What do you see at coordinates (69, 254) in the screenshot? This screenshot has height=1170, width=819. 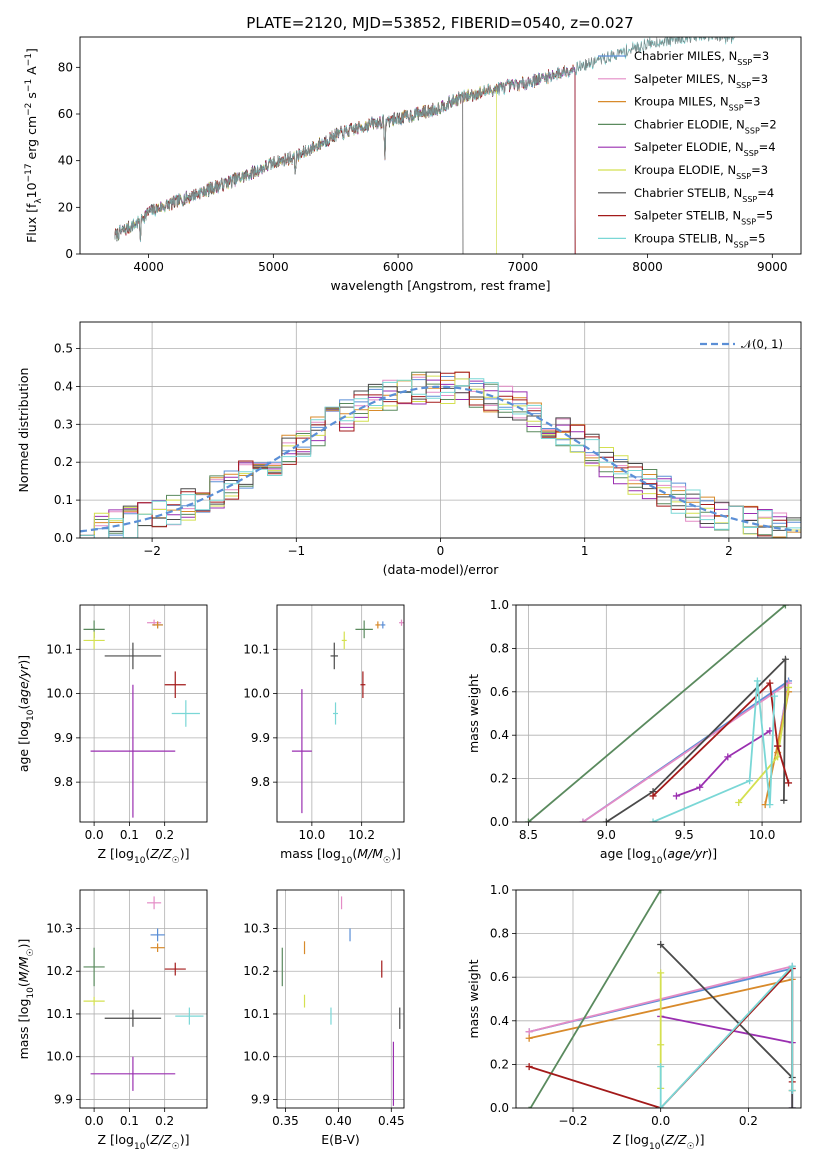 I see `y-tick-label: 0` at bounding box center [69, 254].